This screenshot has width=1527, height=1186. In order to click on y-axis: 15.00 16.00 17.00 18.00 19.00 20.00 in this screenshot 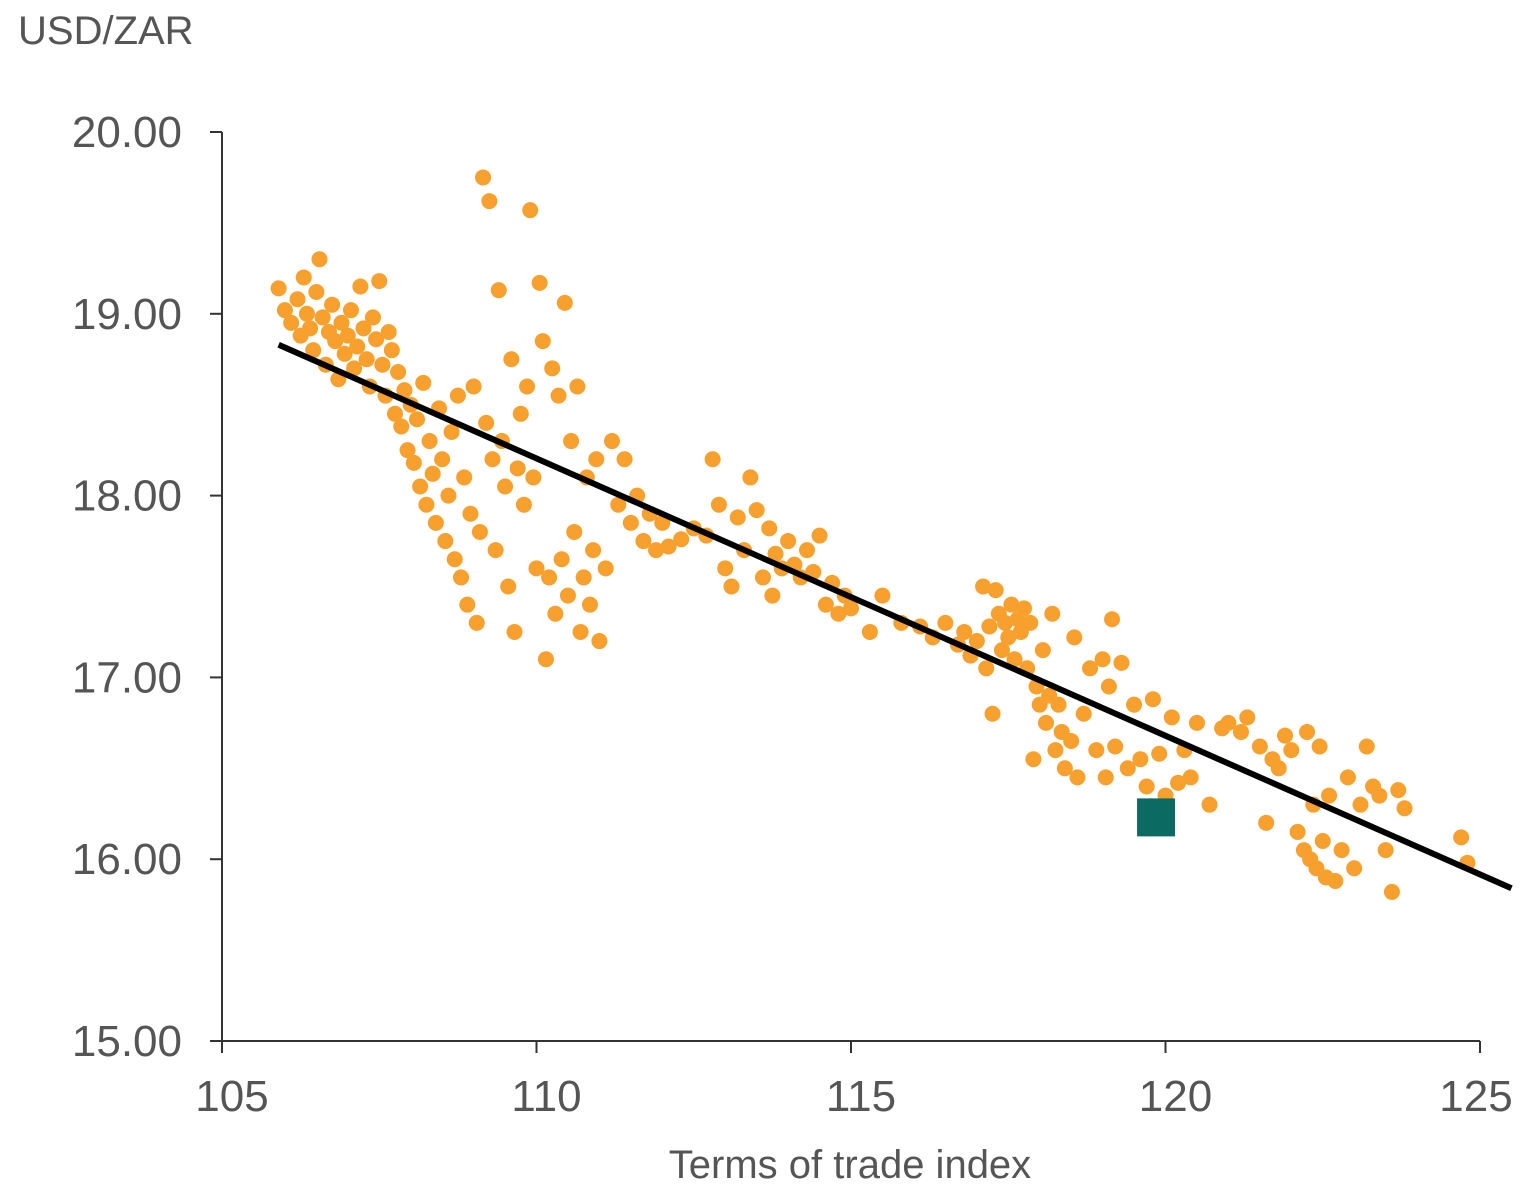, I will do `click(147, 587)`.